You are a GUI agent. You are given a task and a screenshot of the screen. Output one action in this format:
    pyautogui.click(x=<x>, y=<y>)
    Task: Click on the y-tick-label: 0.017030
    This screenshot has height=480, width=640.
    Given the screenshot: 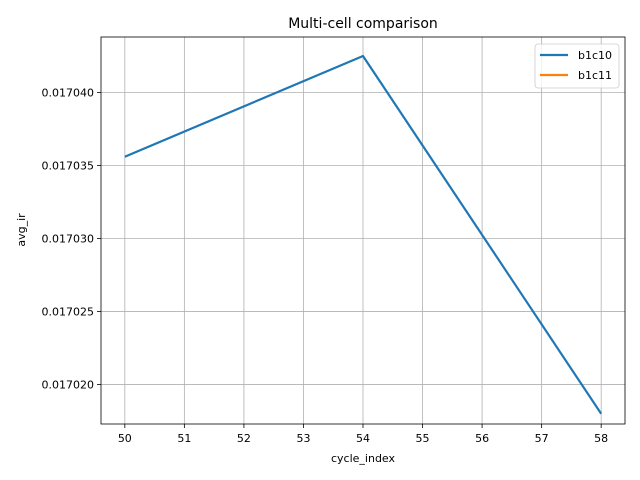 What is the action you would take?
    pyautogui.click(x=68, y=239)
    